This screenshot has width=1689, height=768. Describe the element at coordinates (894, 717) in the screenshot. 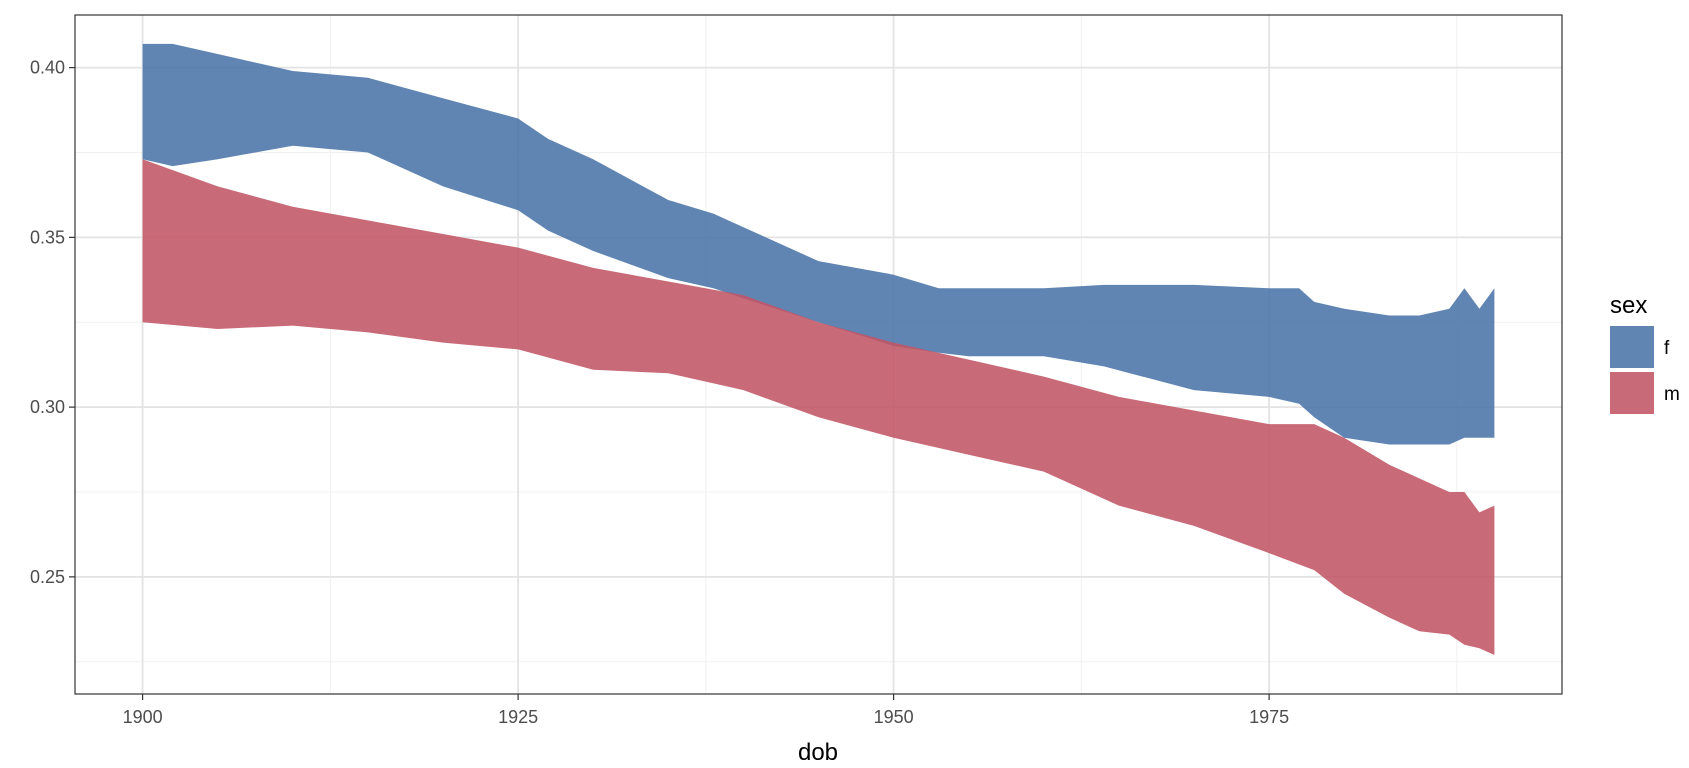

I see `x-tick-label: 1950` at that location.